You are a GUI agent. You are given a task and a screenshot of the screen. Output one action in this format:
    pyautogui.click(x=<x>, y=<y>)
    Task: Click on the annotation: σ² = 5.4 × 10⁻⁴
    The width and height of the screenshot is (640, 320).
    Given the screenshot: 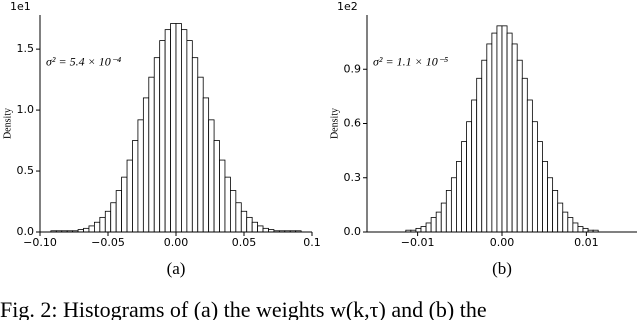 What is the action you would take?
    pyautogui.click(x=83, y=61)
    